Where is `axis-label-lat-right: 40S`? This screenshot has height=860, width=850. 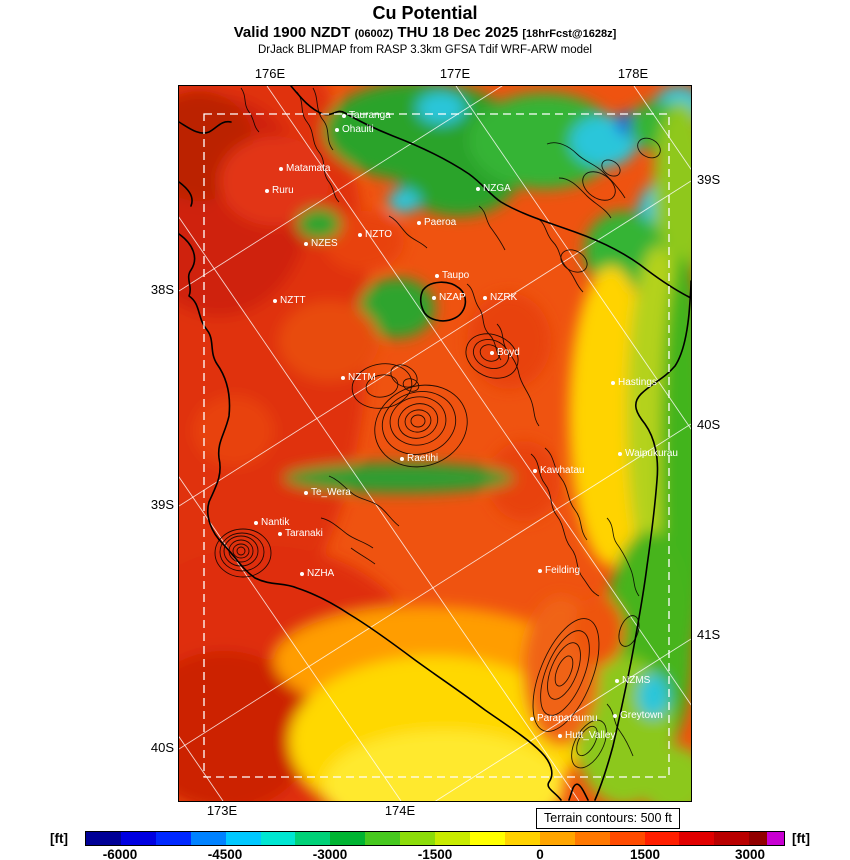
axis-label-lat-right: 40S is located at coordinates (709, 424).